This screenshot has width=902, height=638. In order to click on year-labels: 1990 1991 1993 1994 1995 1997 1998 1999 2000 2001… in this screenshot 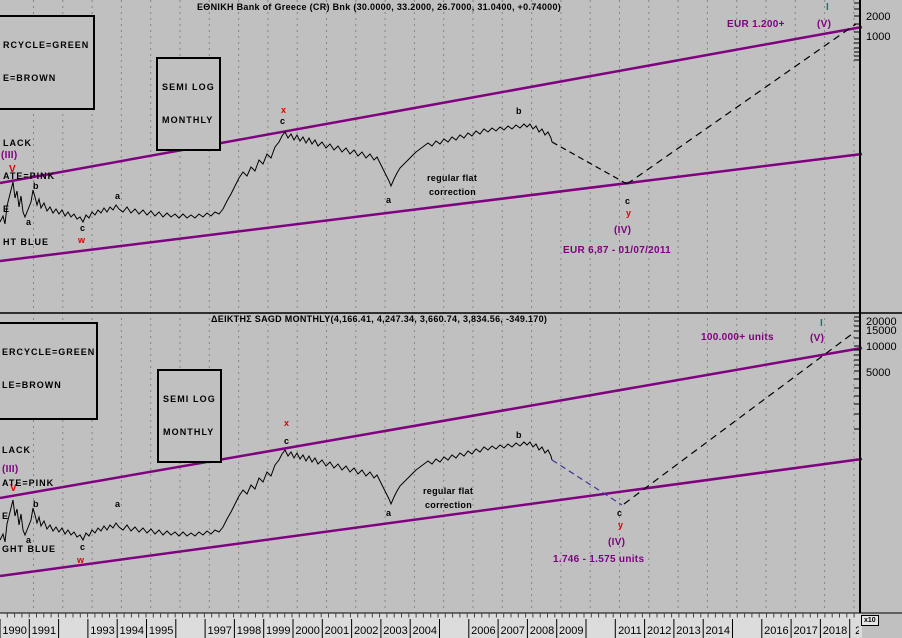, I will do `click(429, 628)`.